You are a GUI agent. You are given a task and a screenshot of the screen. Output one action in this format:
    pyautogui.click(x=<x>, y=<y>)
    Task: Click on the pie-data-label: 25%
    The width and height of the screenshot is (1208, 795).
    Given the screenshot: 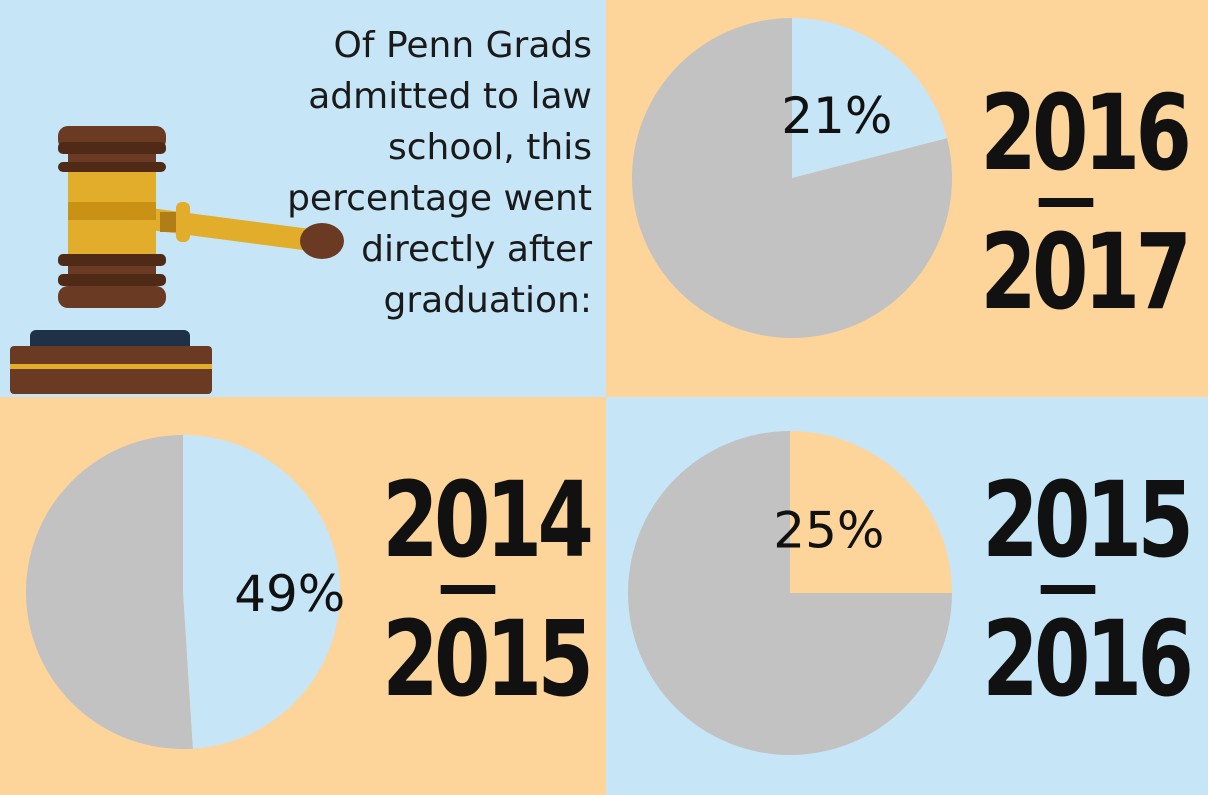 What is the action you would take?
    pyautogui.click(x=828, y=531)
    